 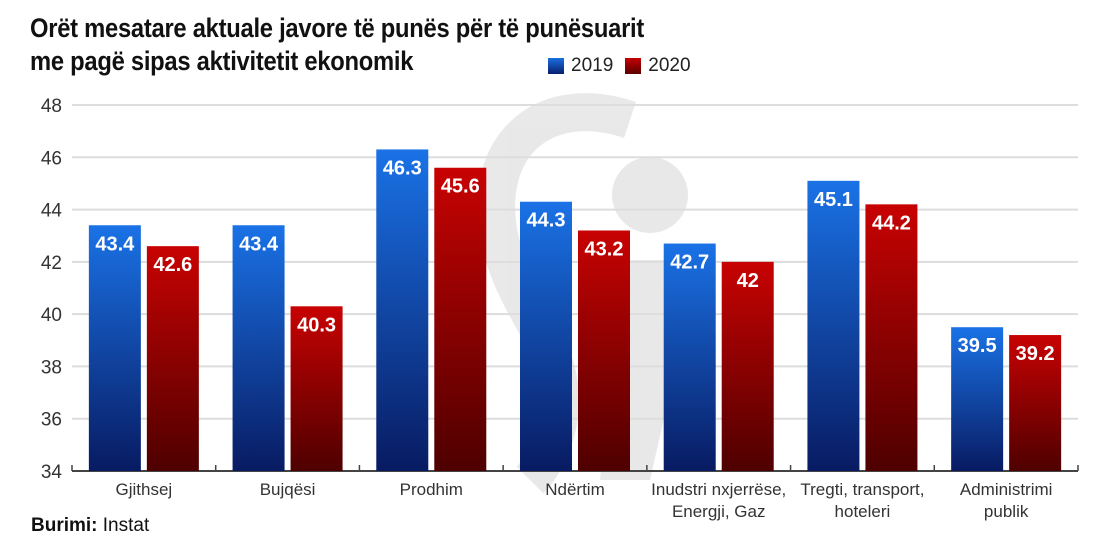 What do you see at coordinates (51, 367) in the screenshot?
I see `y-tick-label: 38` at bounding box center [51, 367].